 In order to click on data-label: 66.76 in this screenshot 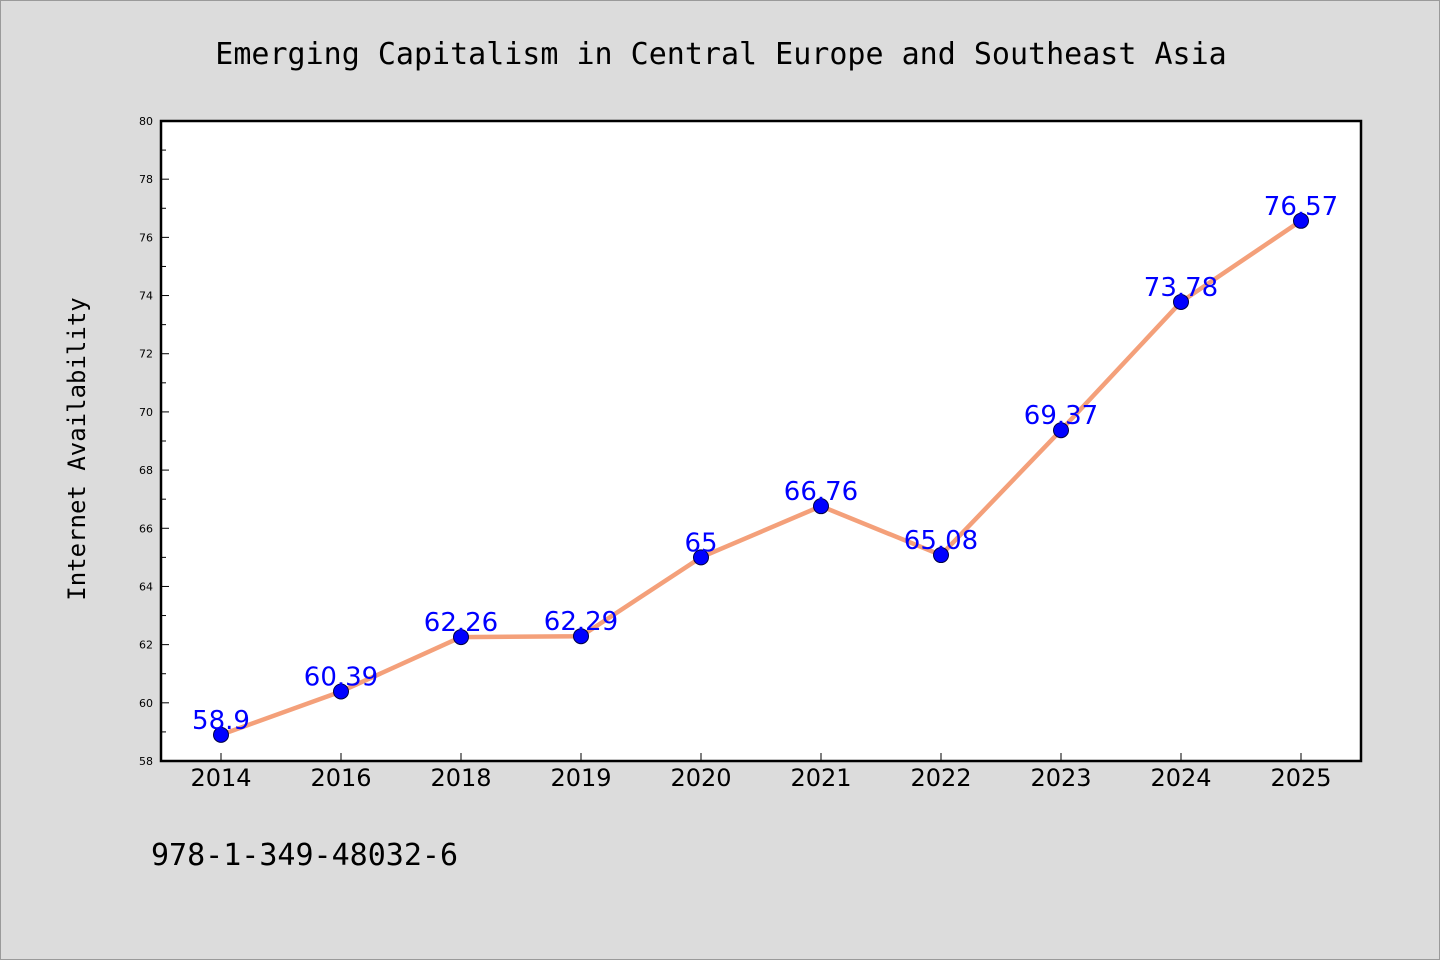, I will do `click(821, 492)`.